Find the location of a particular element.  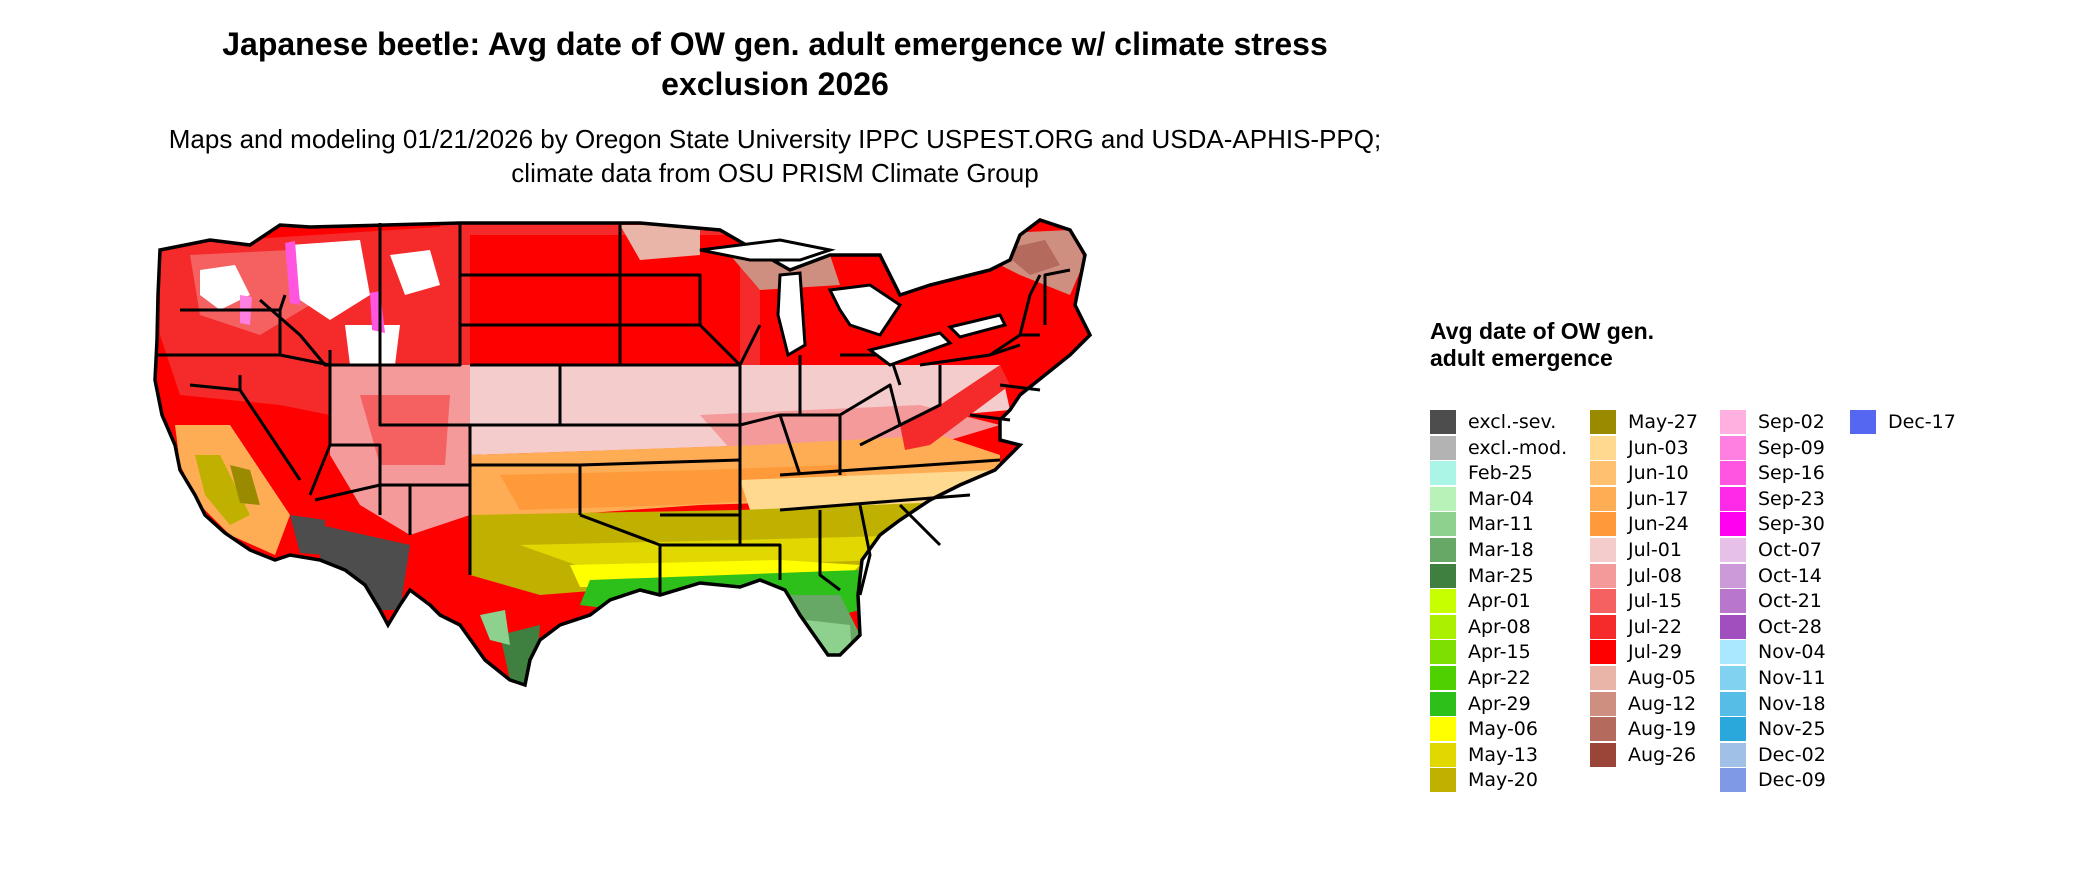

legend-item: Sep-02 is located at coordinates (1772, 422).